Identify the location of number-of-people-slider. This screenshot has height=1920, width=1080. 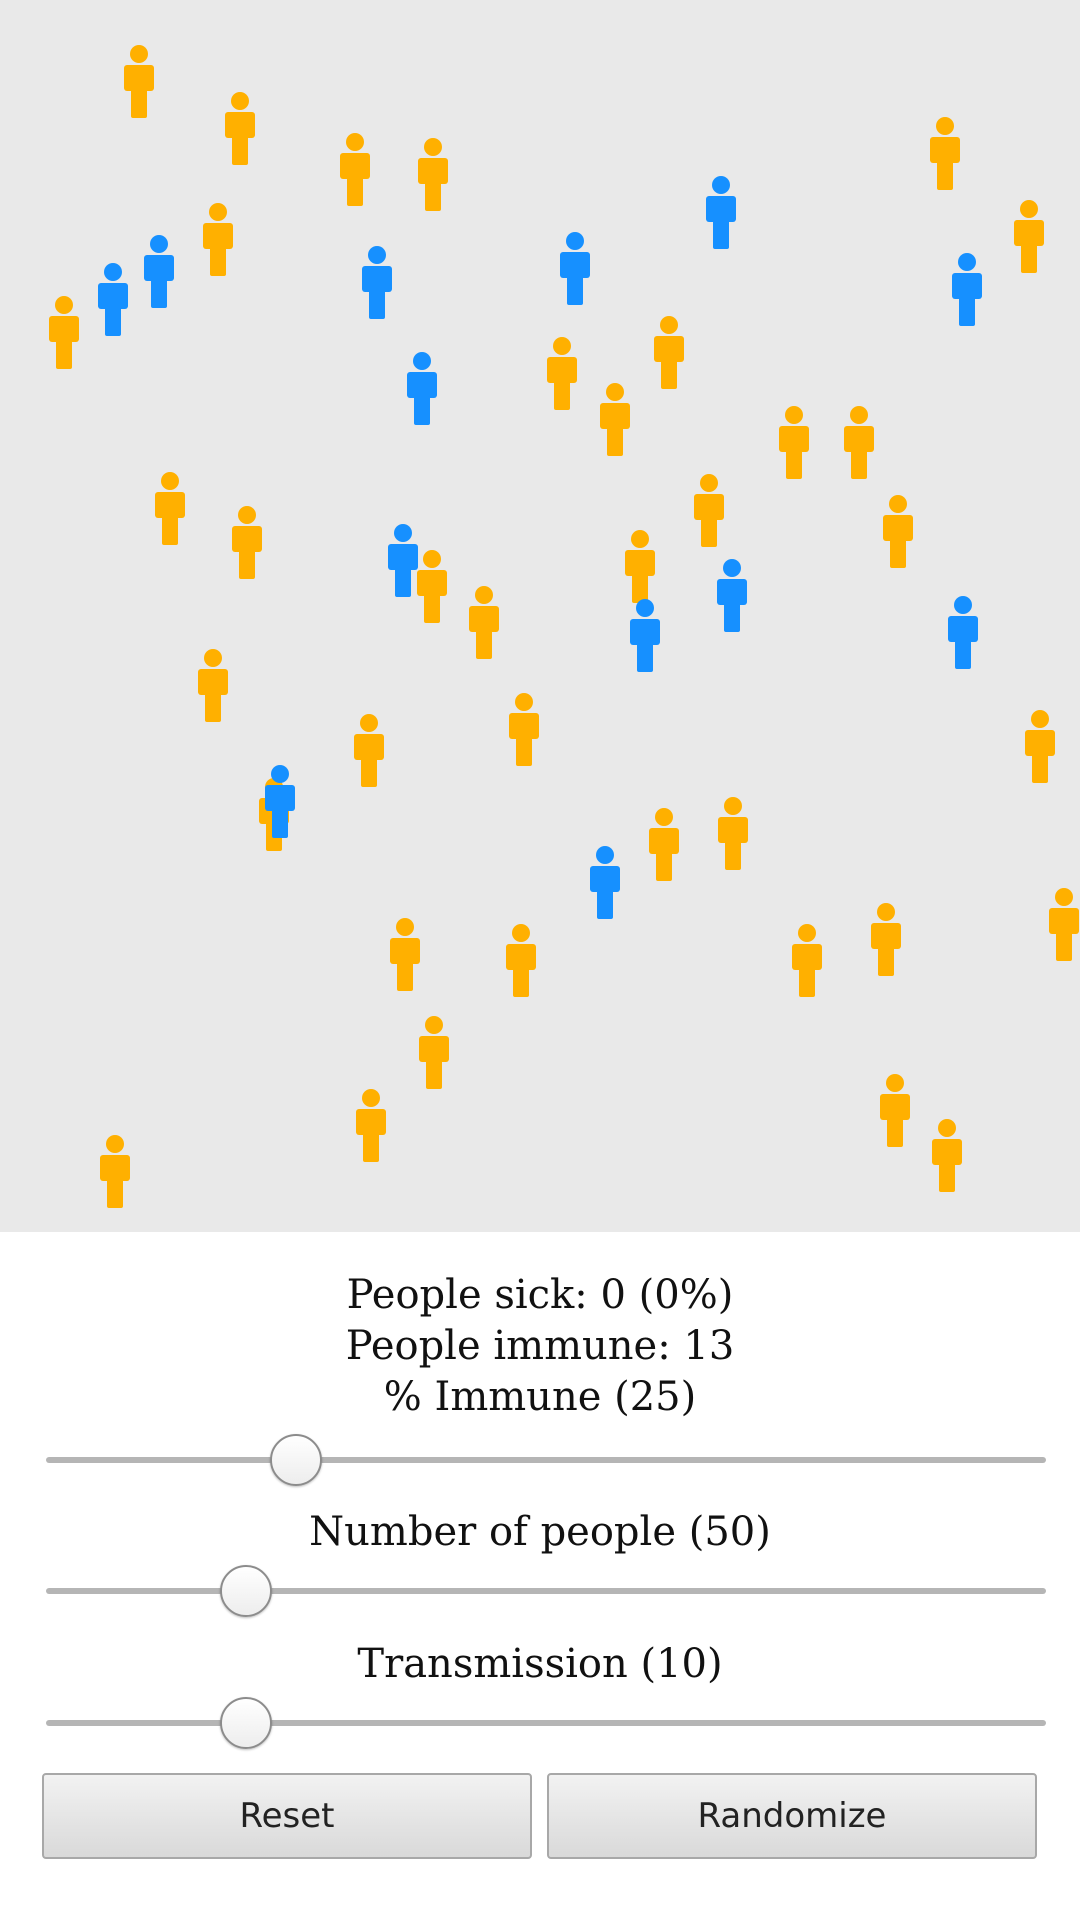
(546, 1591).